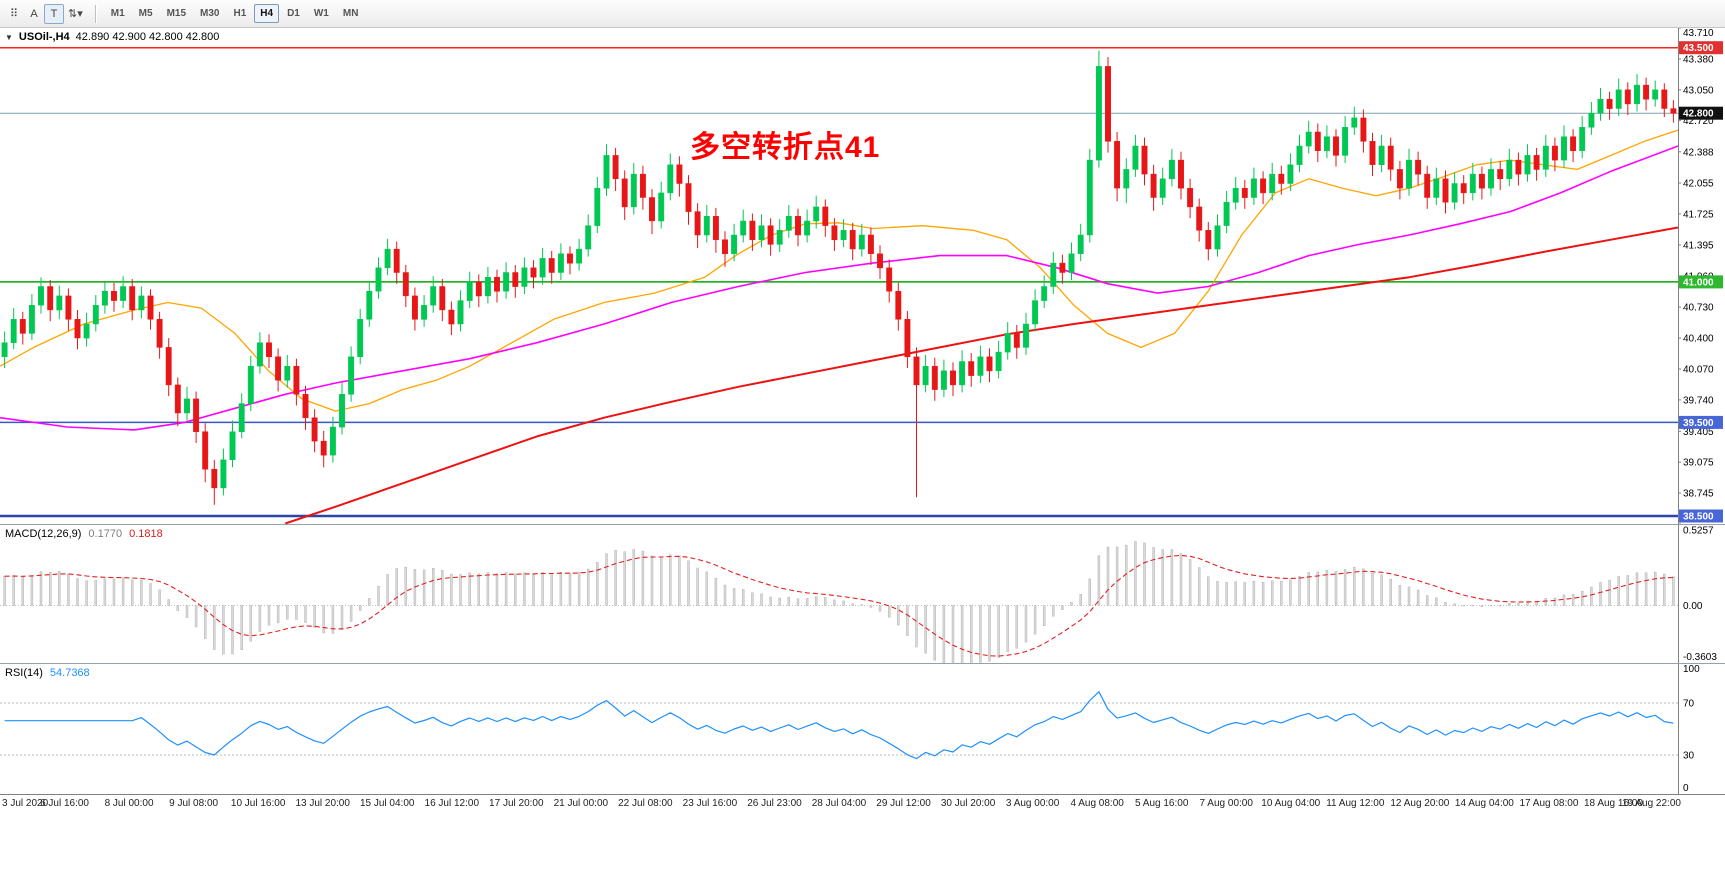 Image resolution: width=1725 pixels, height=894 pixels. What do you see at coordinates (1698, 400) in the screenshot?
I see `price-axis-tick: 39.740` at bounding box center [1698, 400].